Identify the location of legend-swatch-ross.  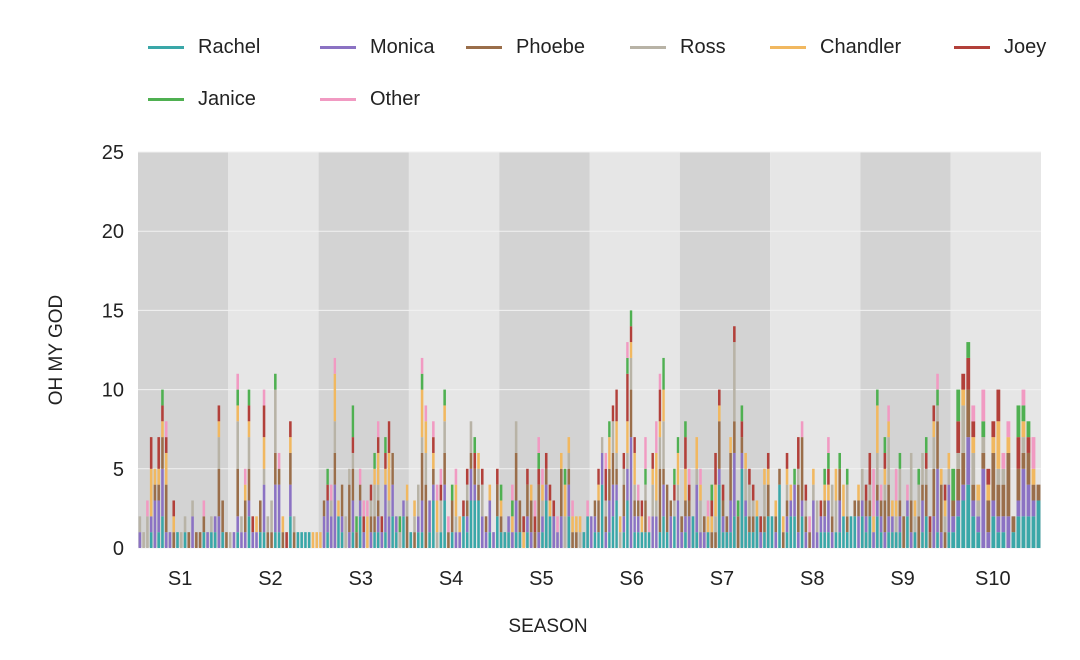
(648, 47).